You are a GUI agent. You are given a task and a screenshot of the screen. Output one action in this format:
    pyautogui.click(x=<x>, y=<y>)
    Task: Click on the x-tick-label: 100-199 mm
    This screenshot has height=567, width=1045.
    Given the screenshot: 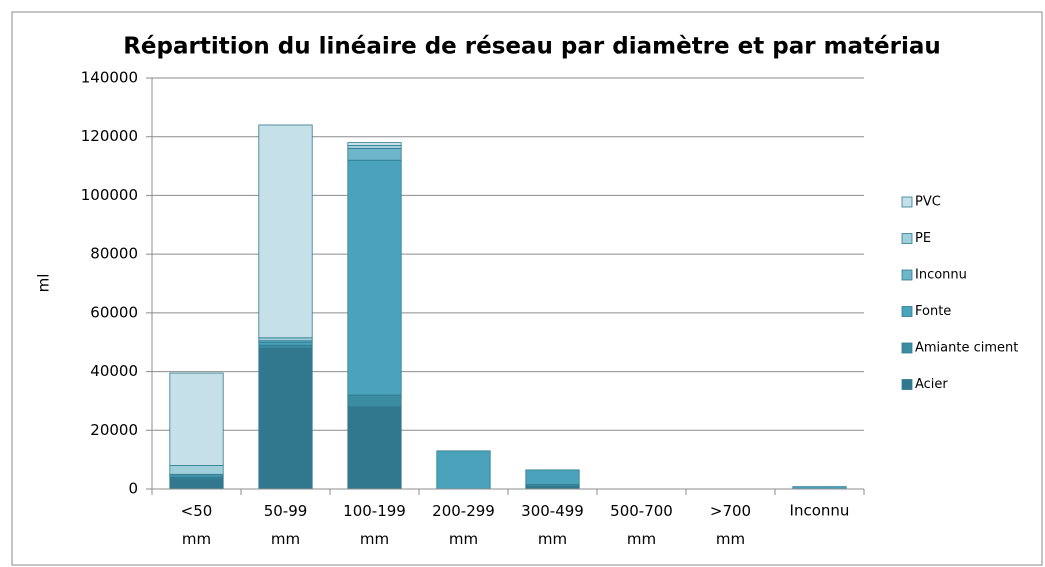 What is the action you would take?
    pyautogui.click(x=374, y=525)
    